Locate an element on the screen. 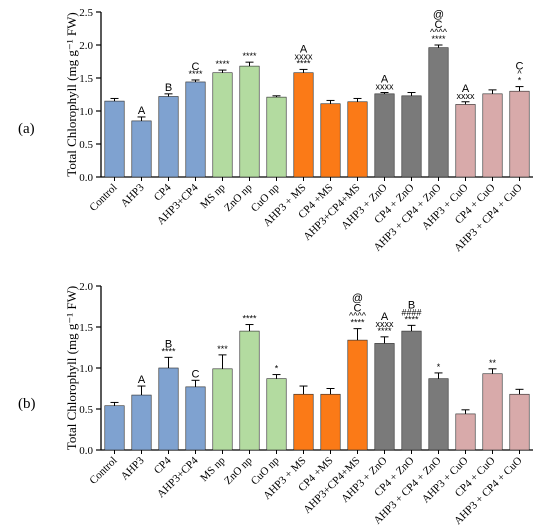  significance-label: *** is located at coordinates (222, 349).